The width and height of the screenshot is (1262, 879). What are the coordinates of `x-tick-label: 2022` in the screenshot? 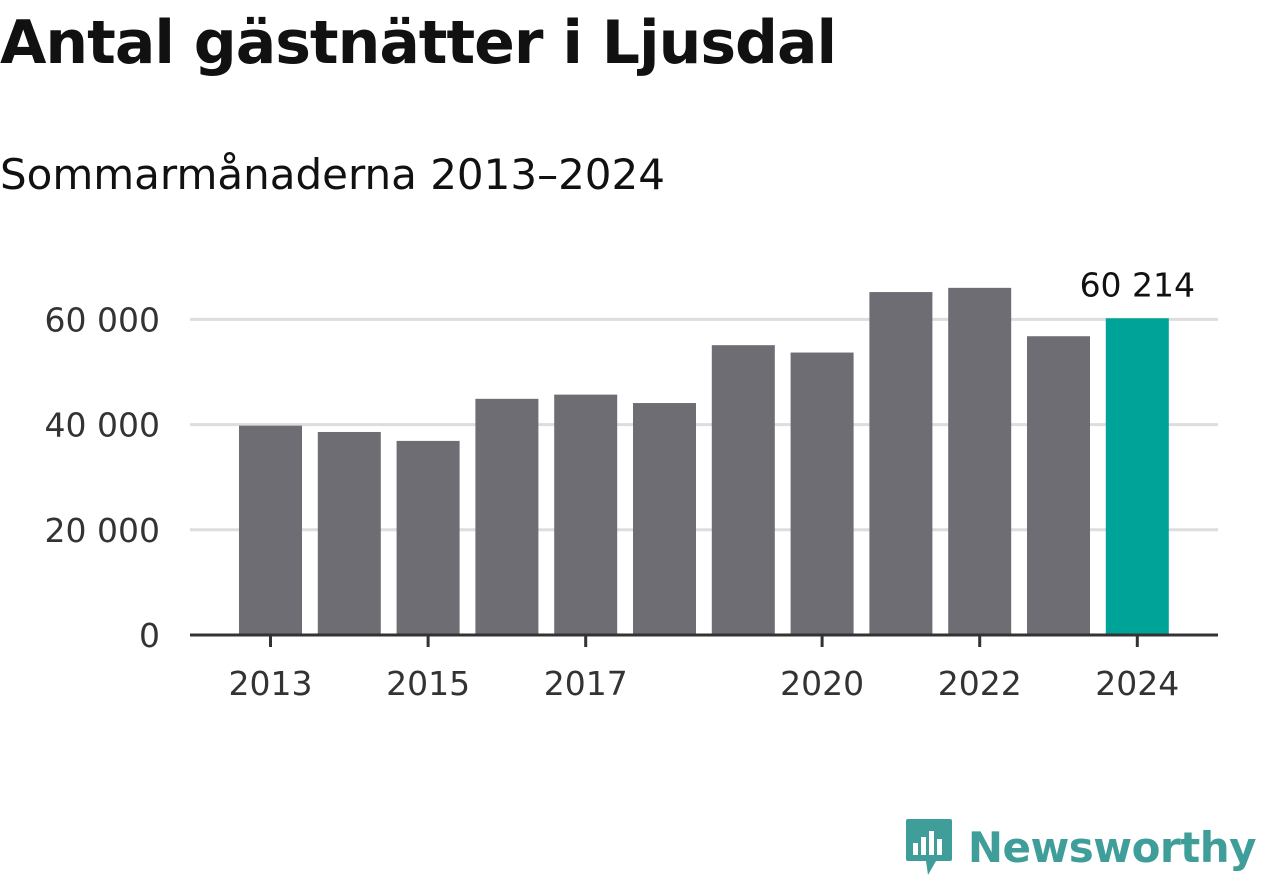 It's located at (980, 683).